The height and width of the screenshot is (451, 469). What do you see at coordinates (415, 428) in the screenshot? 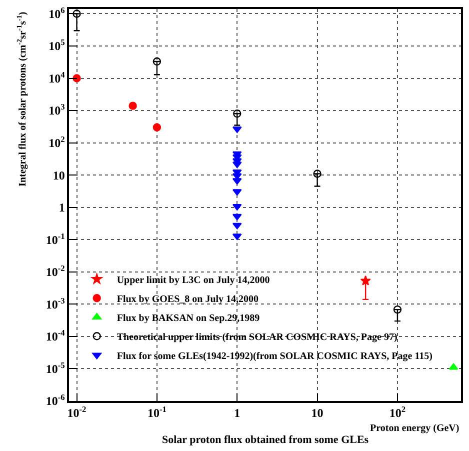
I see `x-axis-title: Proton energy (GeV)` at bounding box center [415, 428].